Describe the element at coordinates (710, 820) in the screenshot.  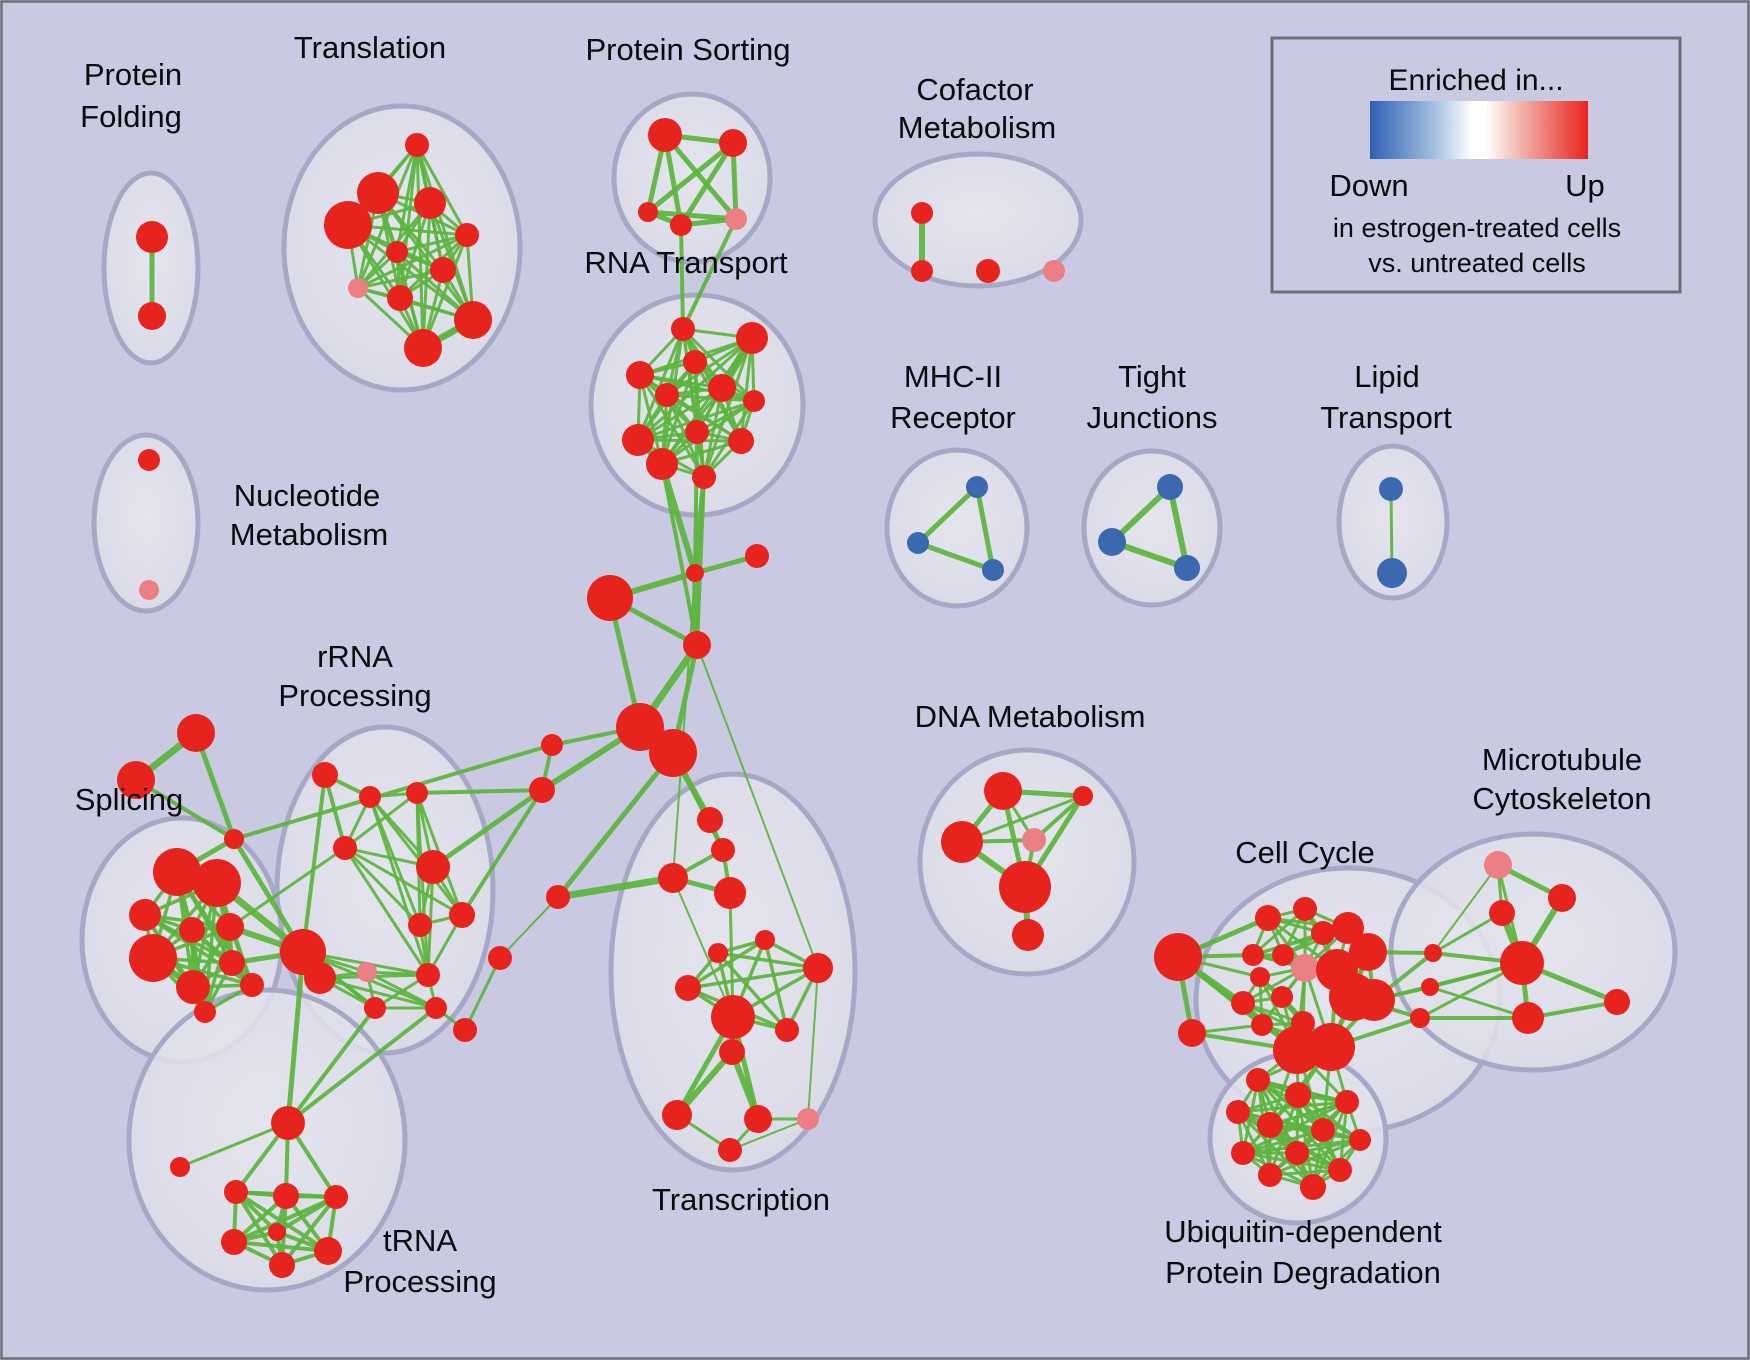
I see `network-node-x1` at that location.